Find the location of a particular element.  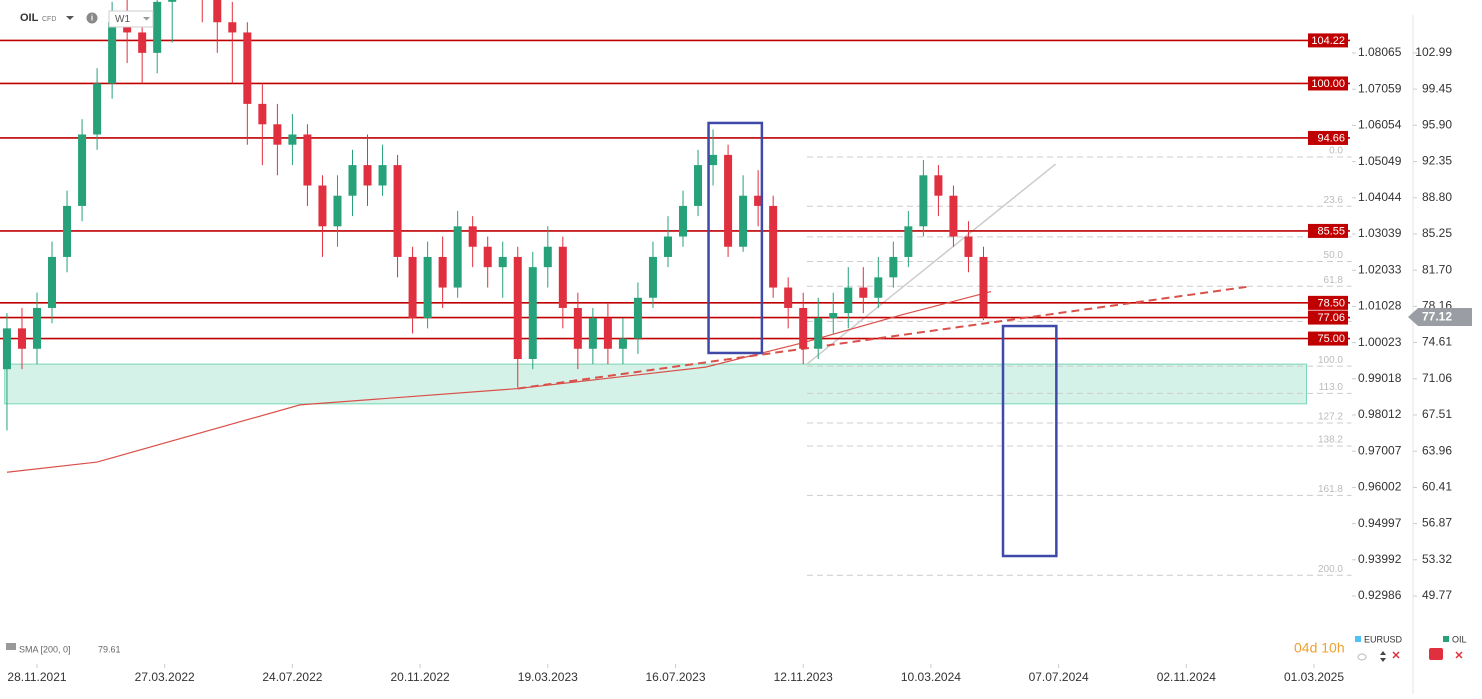

symbol: OIL is located at coordinates (29, 18).